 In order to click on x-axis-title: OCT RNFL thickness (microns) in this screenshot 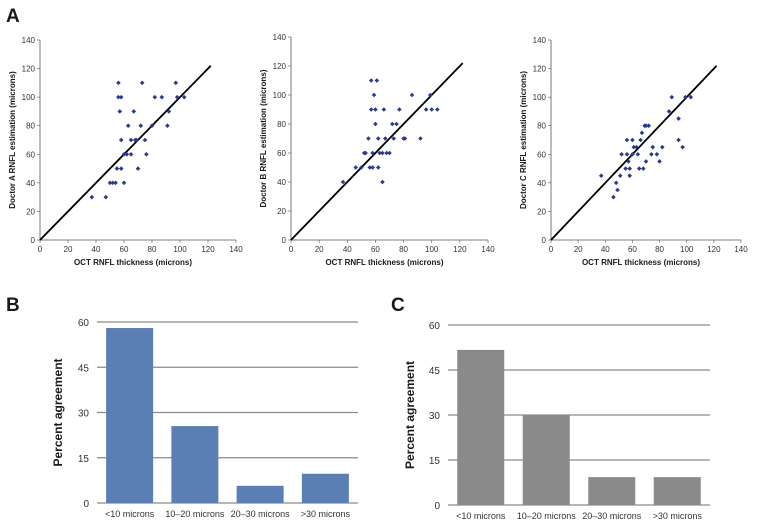, I will do `click(133, 262)`.